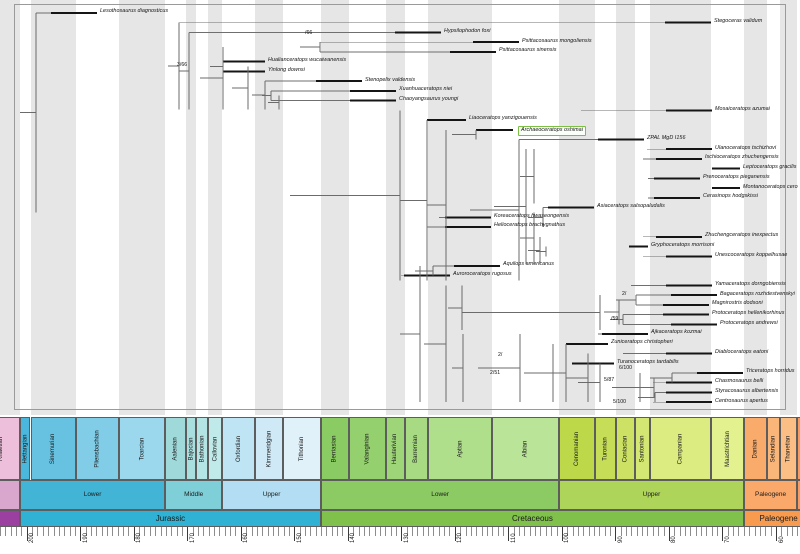 This screenshot has height=554, width=800. What do you see at coordinates (642, 448) in the screenshot?
I see `stage-label: Santonian` at bounding box center [642, 448].